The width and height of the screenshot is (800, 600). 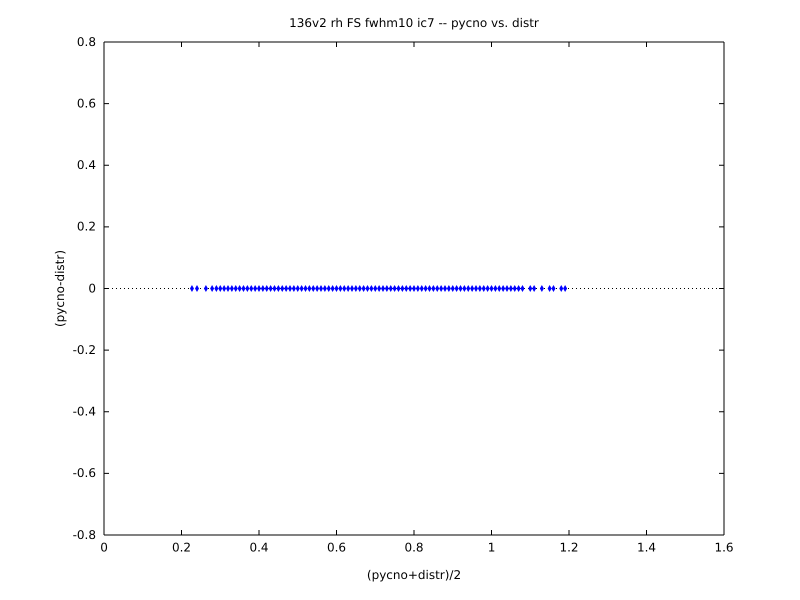 I want to click on y-tick-label: 0.6, so click(x=86, y=103).